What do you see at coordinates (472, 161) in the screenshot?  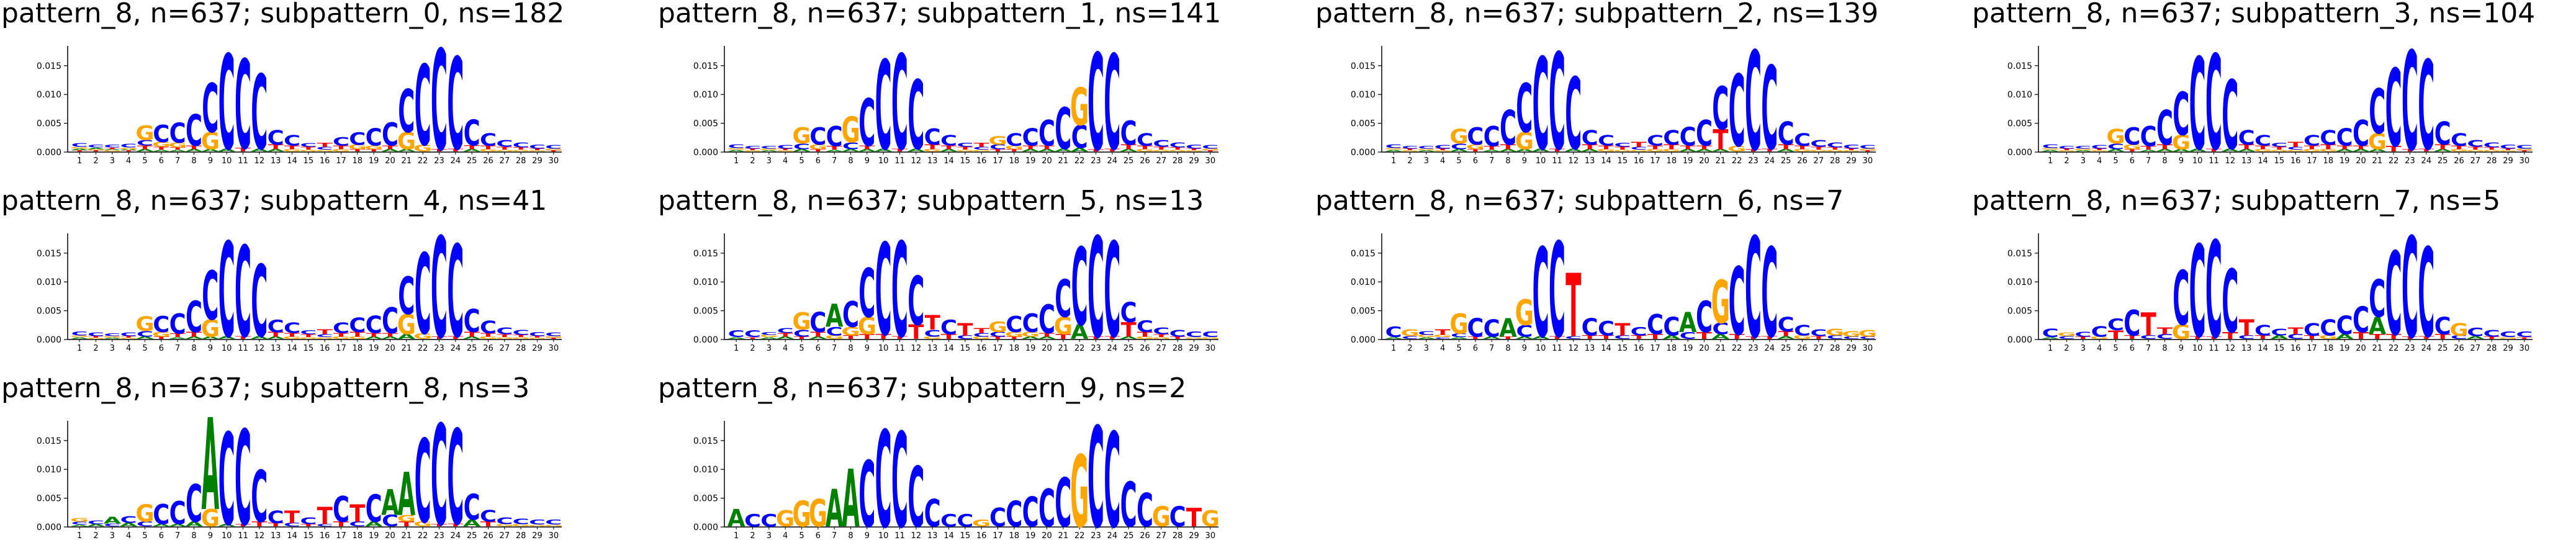 I see `x-tick-label: 25` at bounding box center [472, 161].